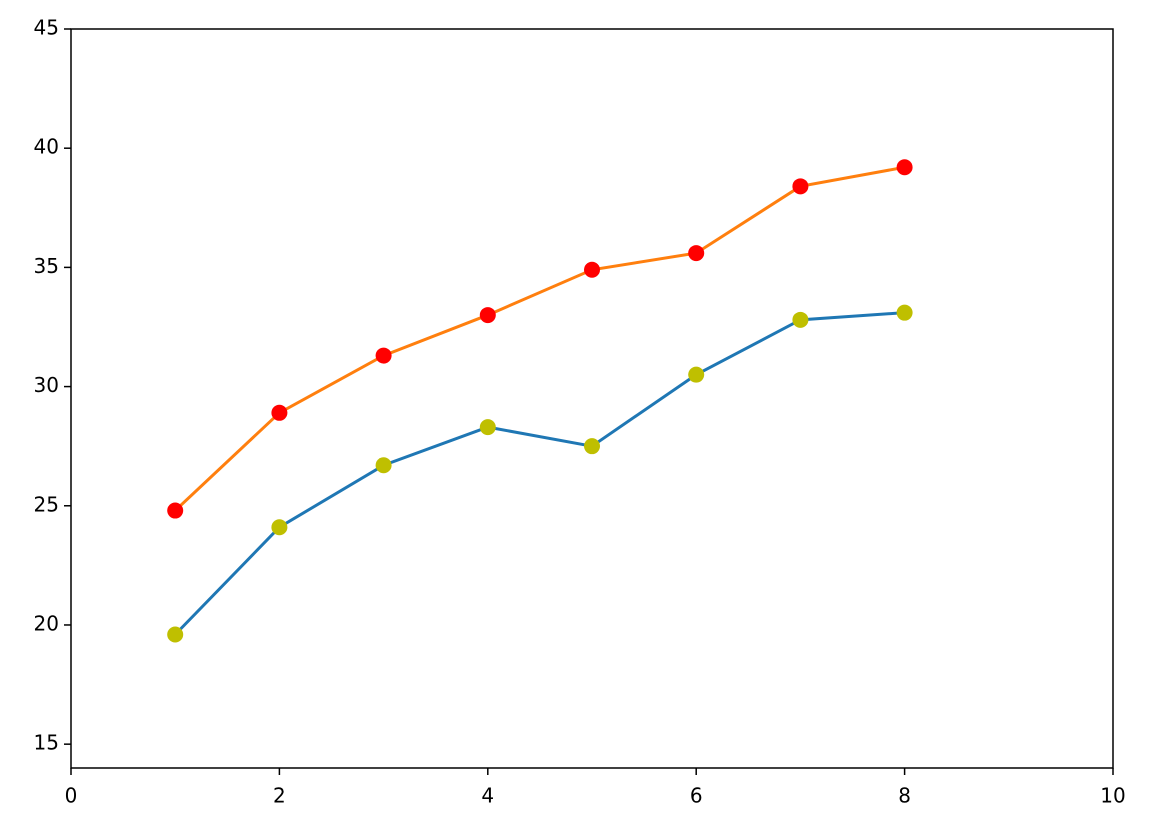  I want to click on x-tick-label: 0, so click(71, 796).